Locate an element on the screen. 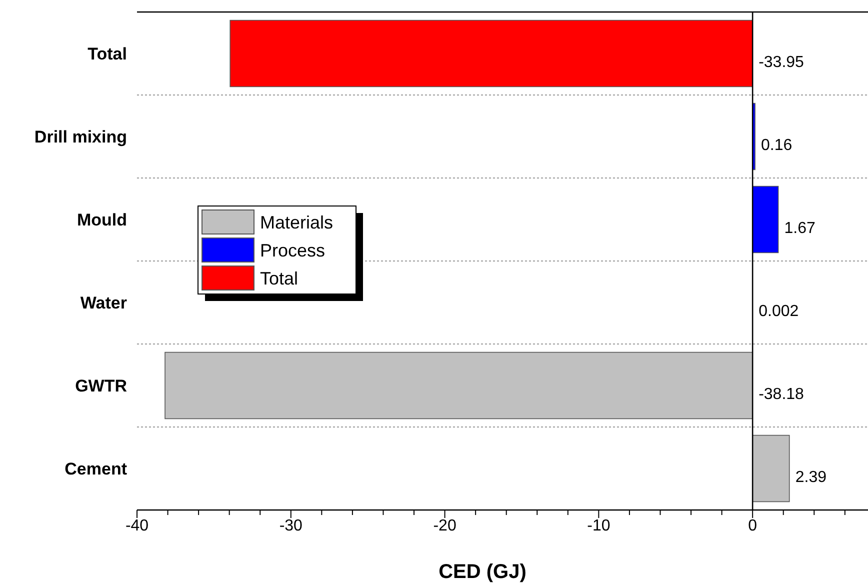 The width and height of the screenshot is (868, 583). y-tick-label: Total is located at coordinates (107, 54).